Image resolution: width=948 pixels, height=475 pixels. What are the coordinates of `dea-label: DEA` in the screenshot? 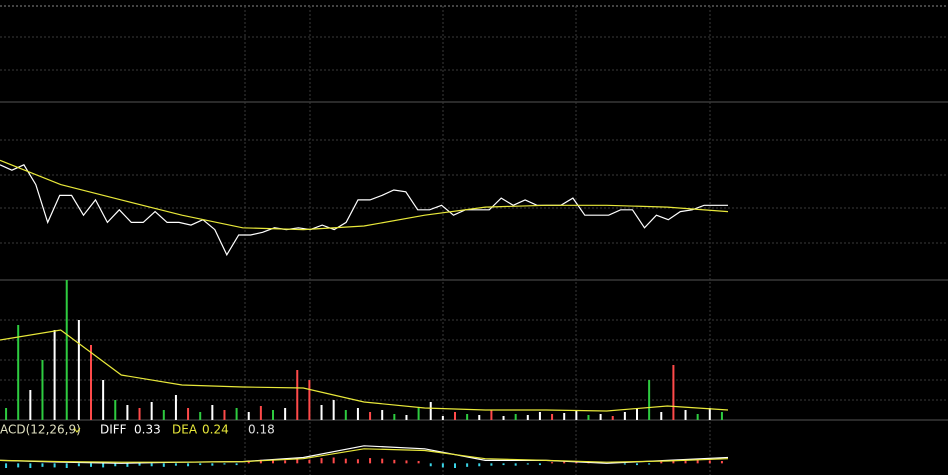 It's located at (185, 430).